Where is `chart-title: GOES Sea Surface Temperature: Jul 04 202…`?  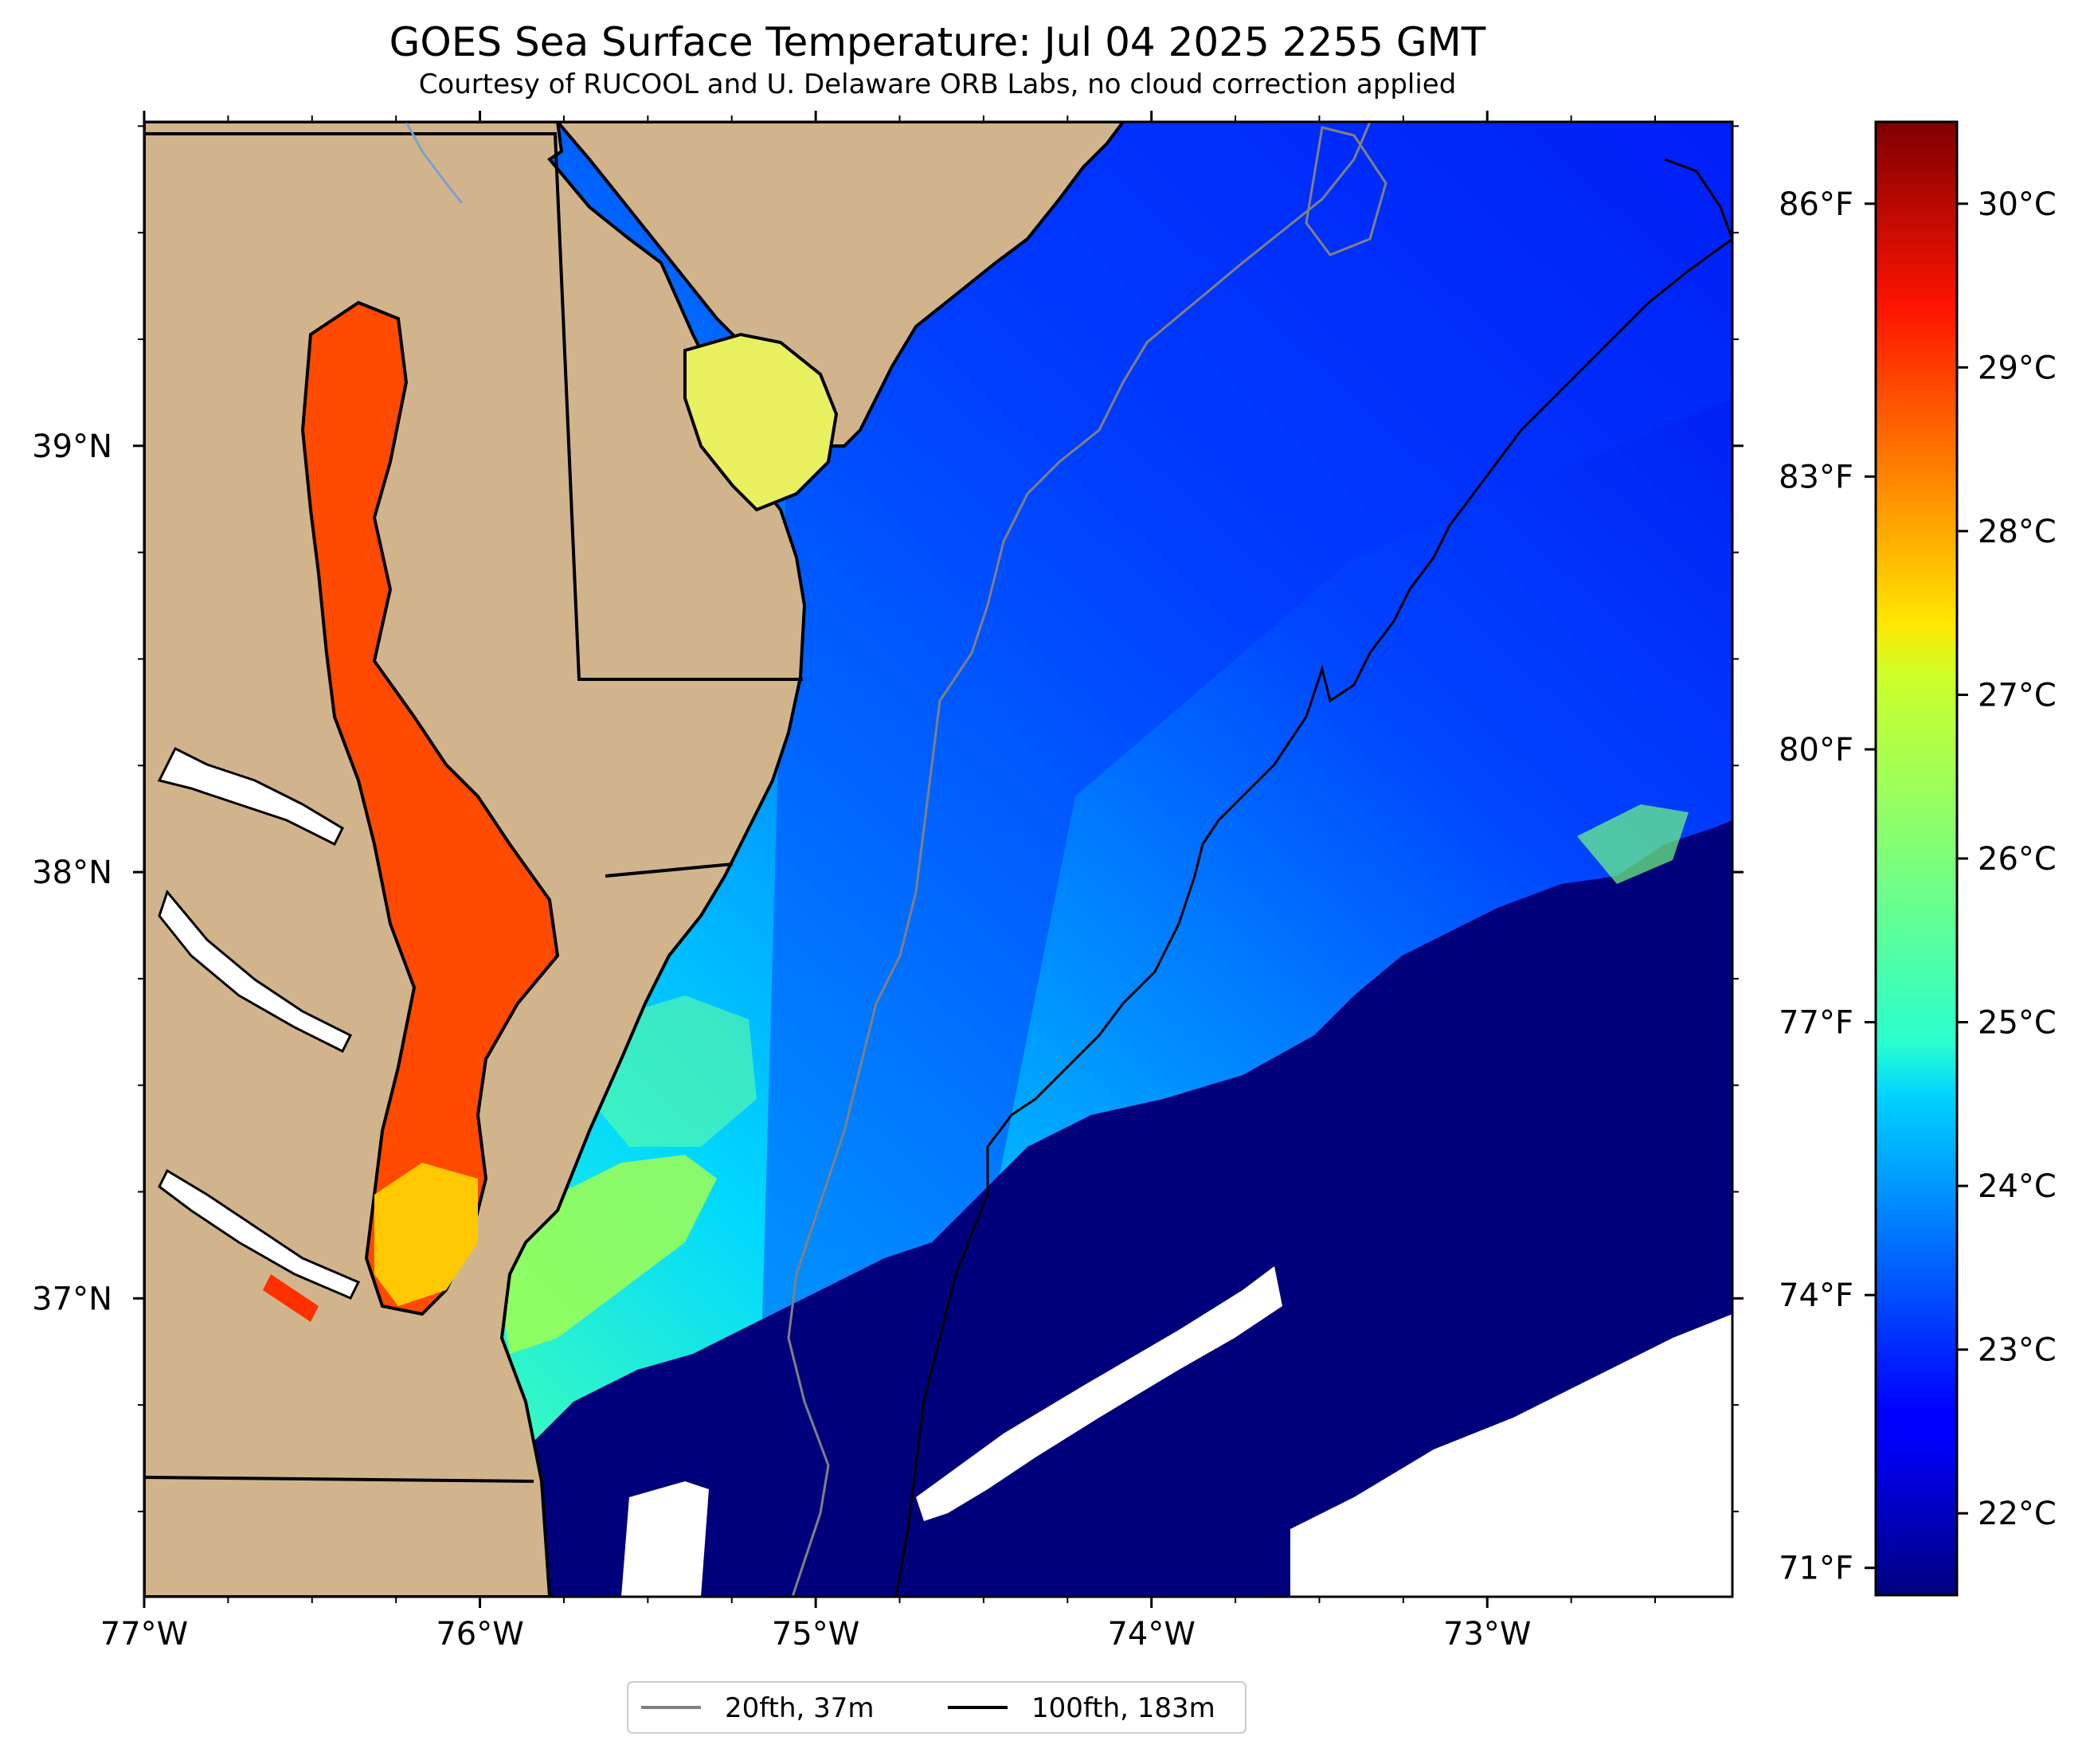 chart-title: GOES Sea Surface Temperature: Jul 04 202… is located at coordinates (938, 42).